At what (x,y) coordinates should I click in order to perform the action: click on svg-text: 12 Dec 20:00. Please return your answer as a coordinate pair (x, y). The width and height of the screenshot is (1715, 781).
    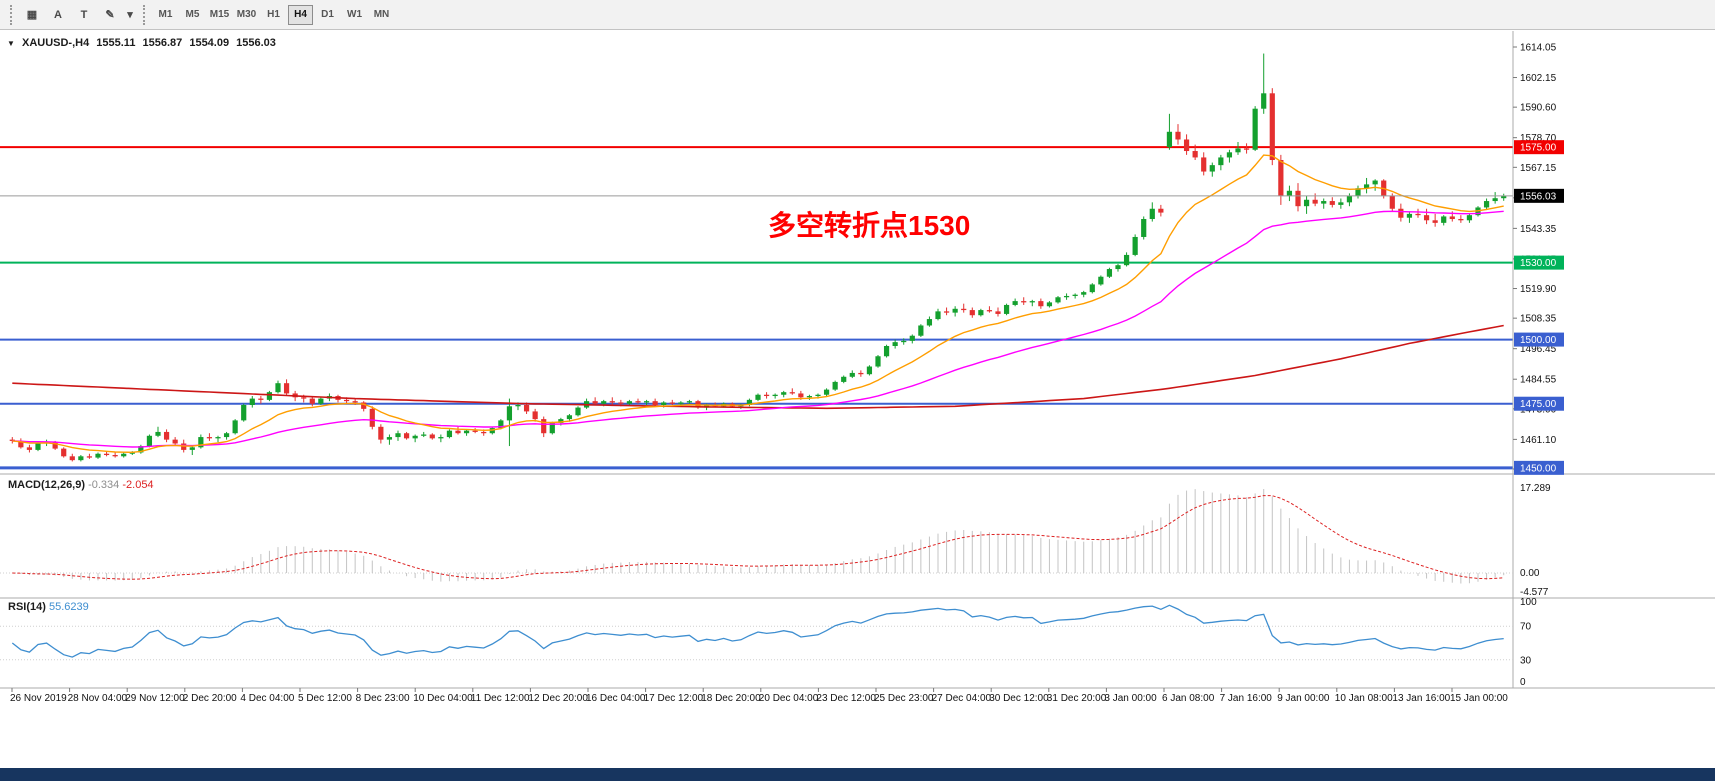
    Looking at the image, I should click on (558, 698).